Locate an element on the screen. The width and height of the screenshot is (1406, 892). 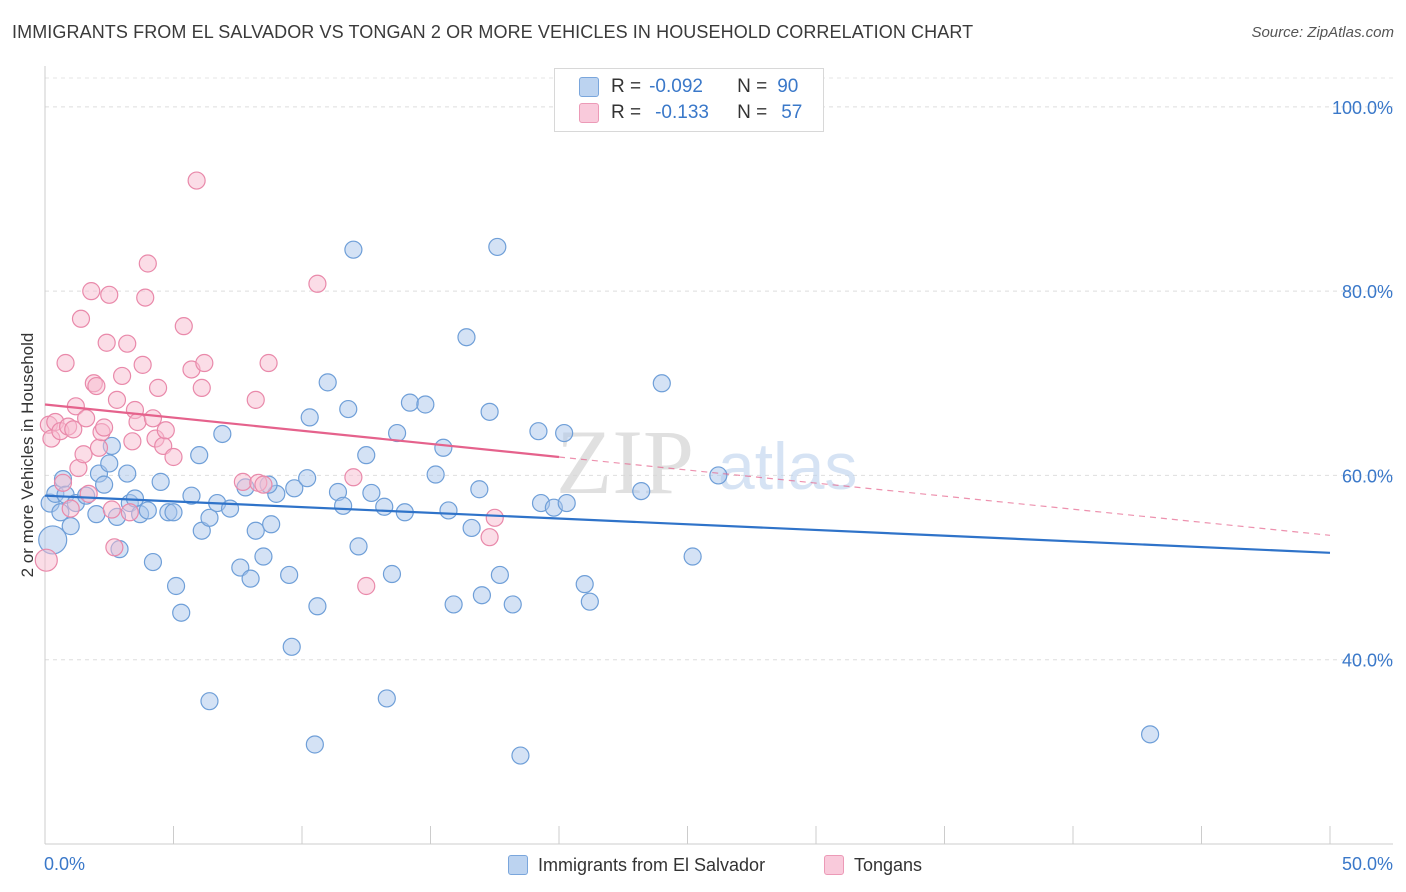
source-credit: Source: ZipAtlas.com is located at coordinates (1322, 32).